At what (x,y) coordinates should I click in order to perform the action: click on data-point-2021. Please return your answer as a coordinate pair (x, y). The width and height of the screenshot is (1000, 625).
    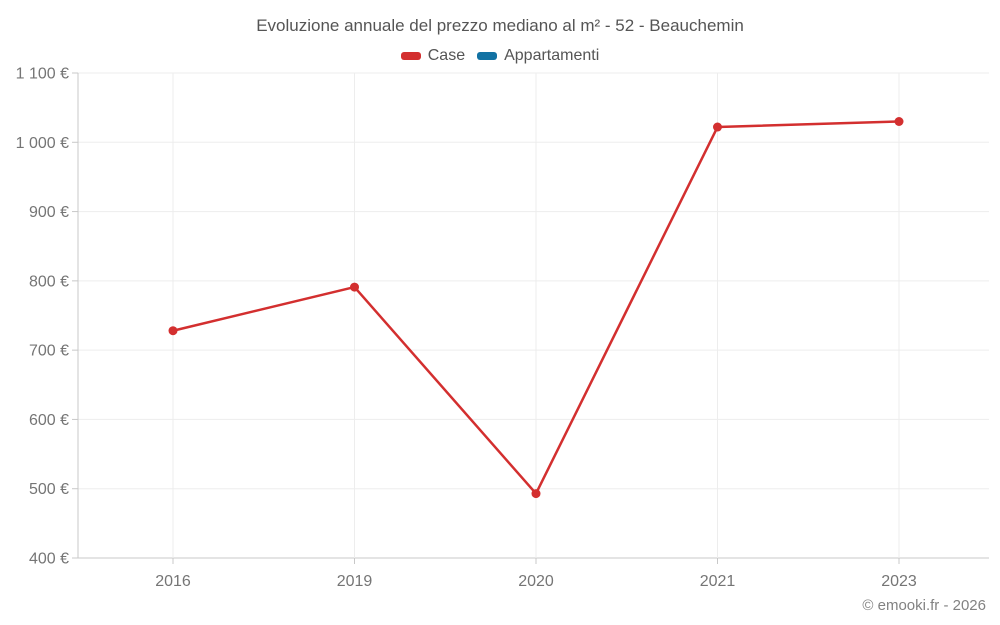
    Looking at the image, I should click on (717, 127).